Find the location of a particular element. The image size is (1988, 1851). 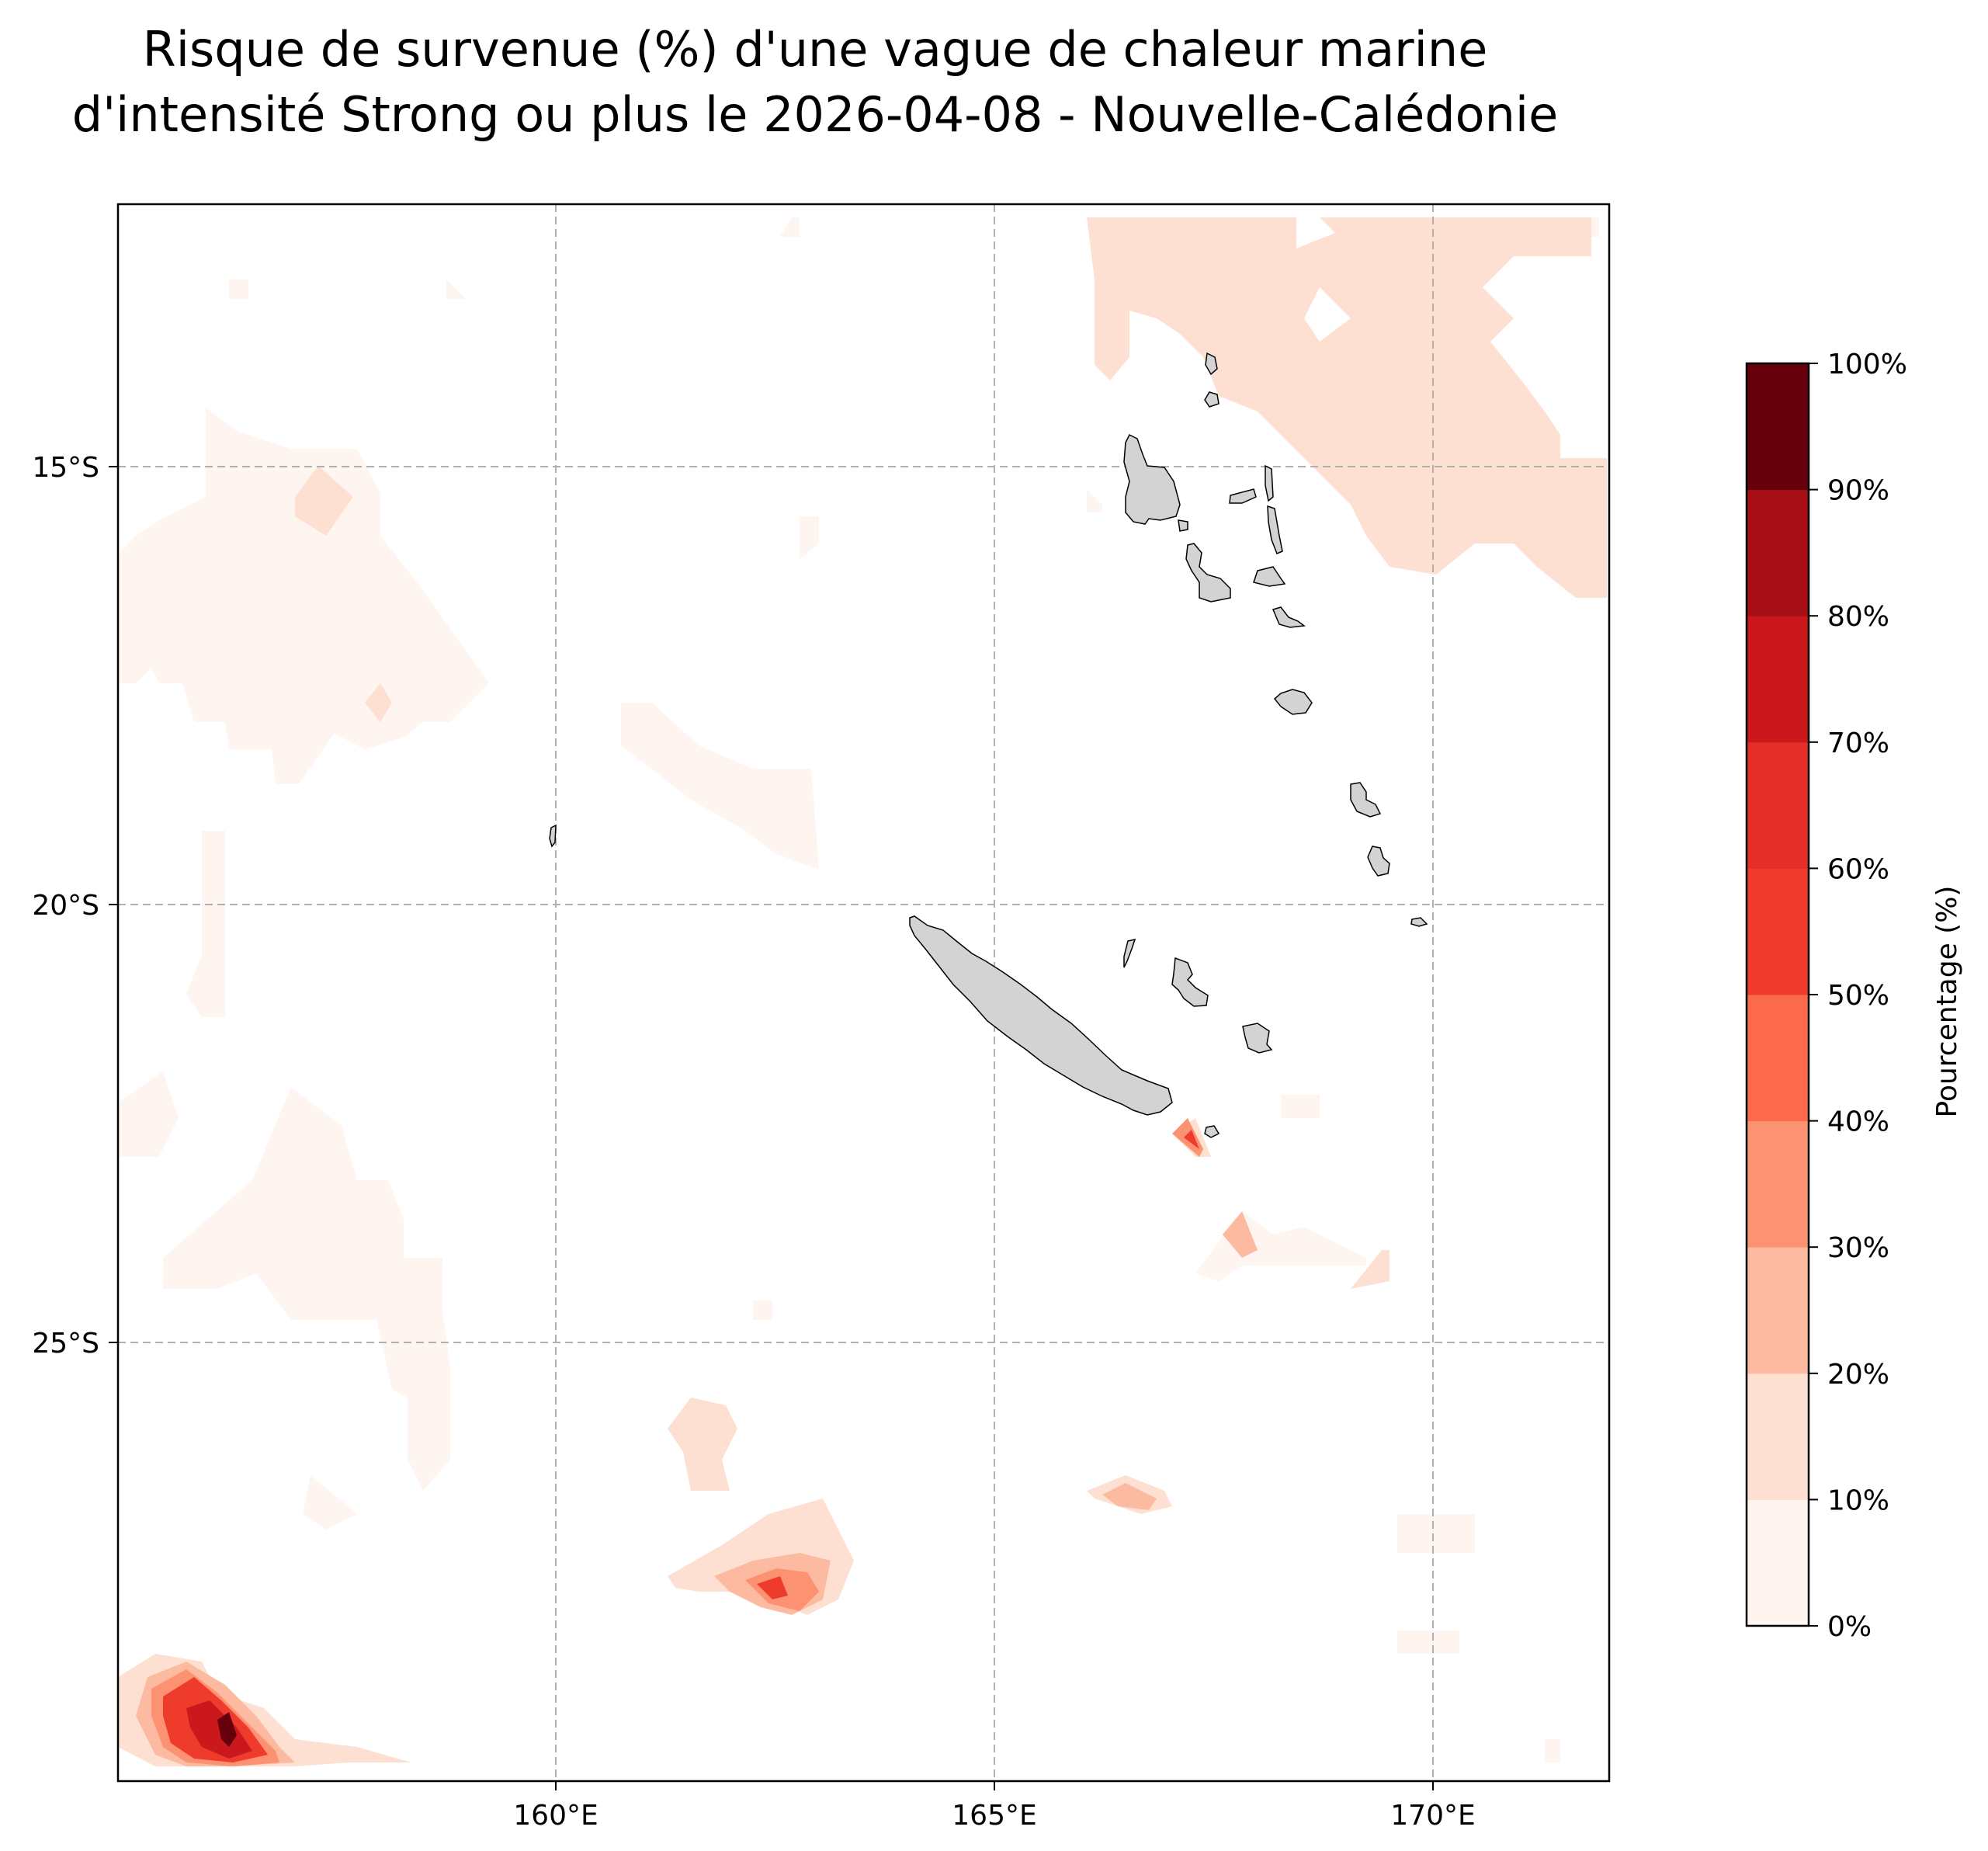

patch-sw-small is located at coordinates (330, 1502).